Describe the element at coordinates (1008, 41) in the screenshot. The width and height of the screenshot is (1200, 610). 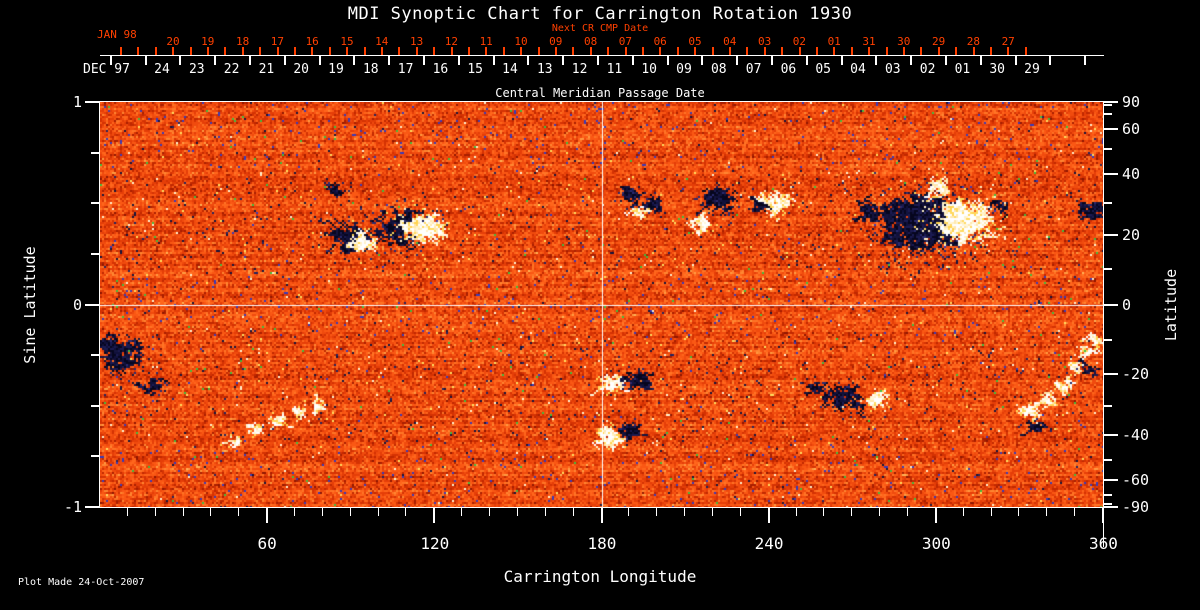
I see `next-cr-date-label: 27` at that location.